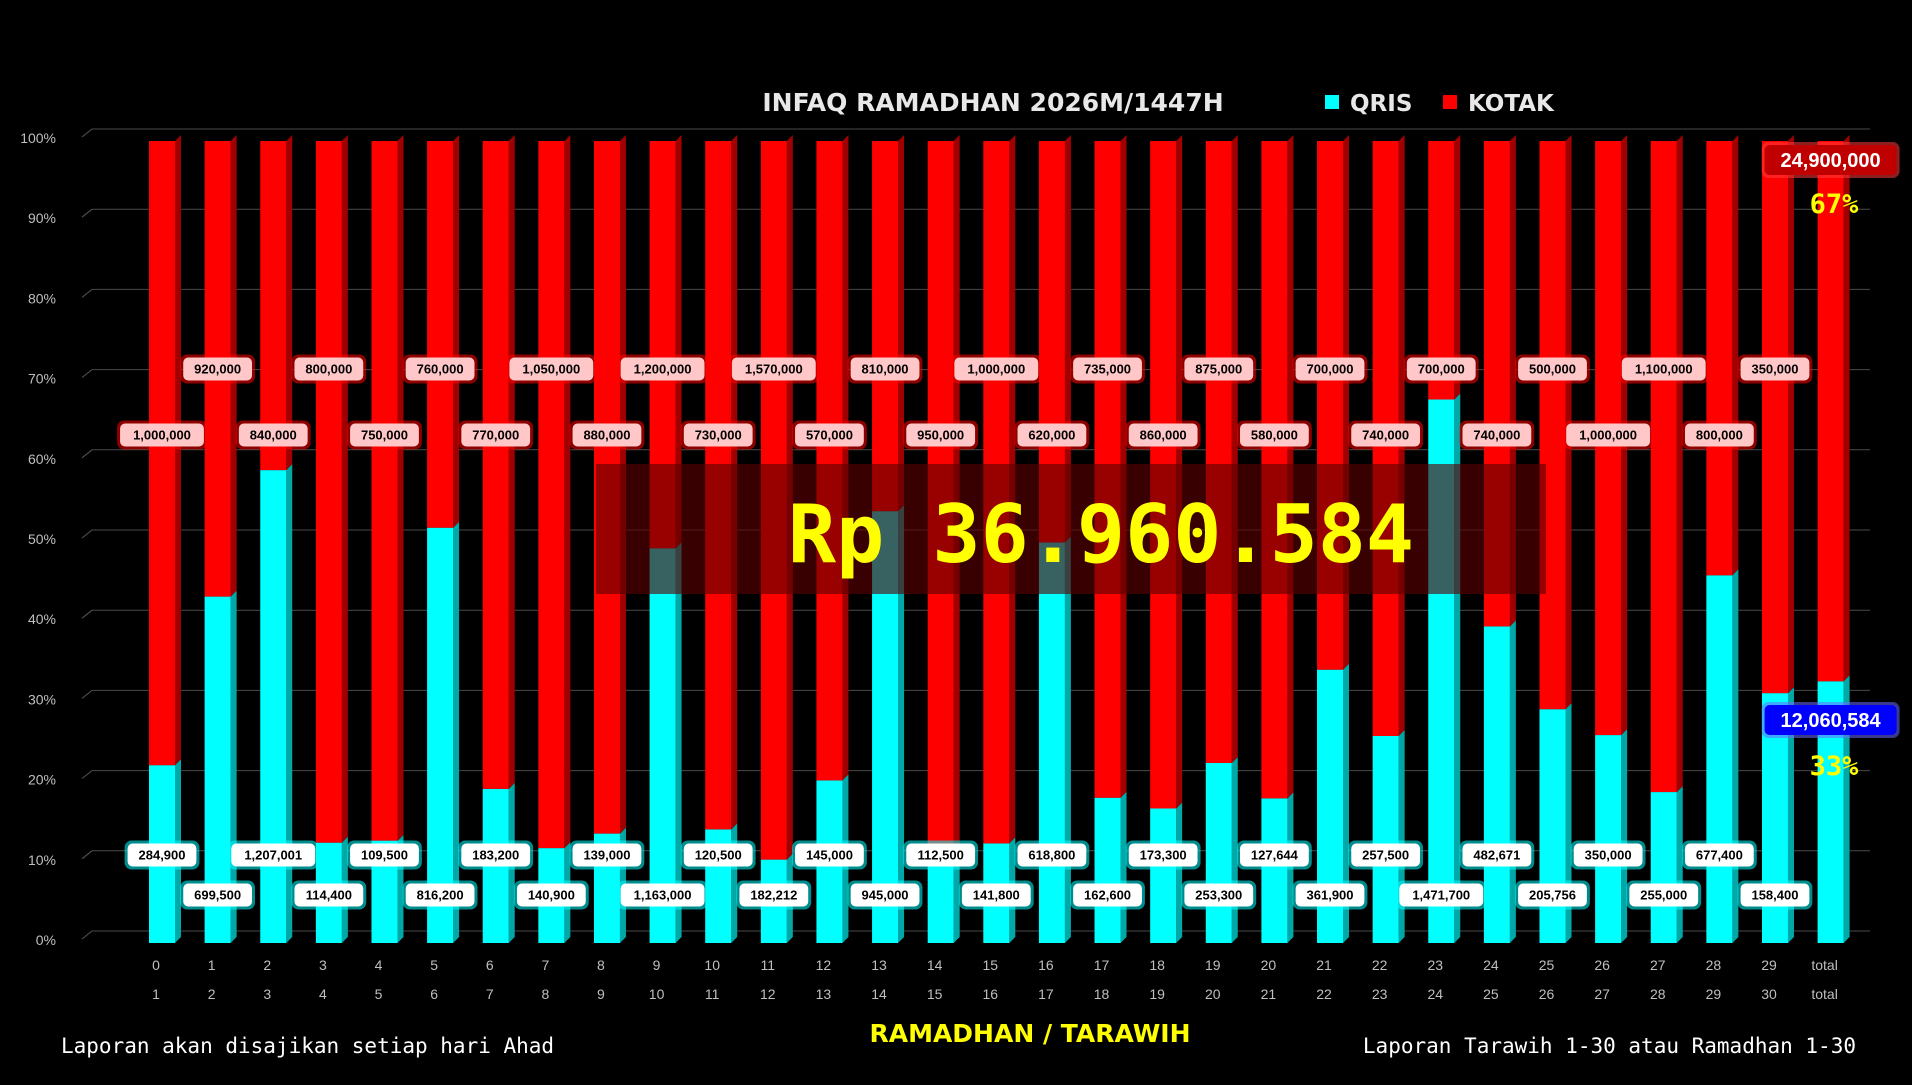 This screenshot has width=1912, height=1085. What do you see at coordinates (323, 994) in the screenshot?
I see `x-tick-label-row2: 4` at bounding box center [323, 994].